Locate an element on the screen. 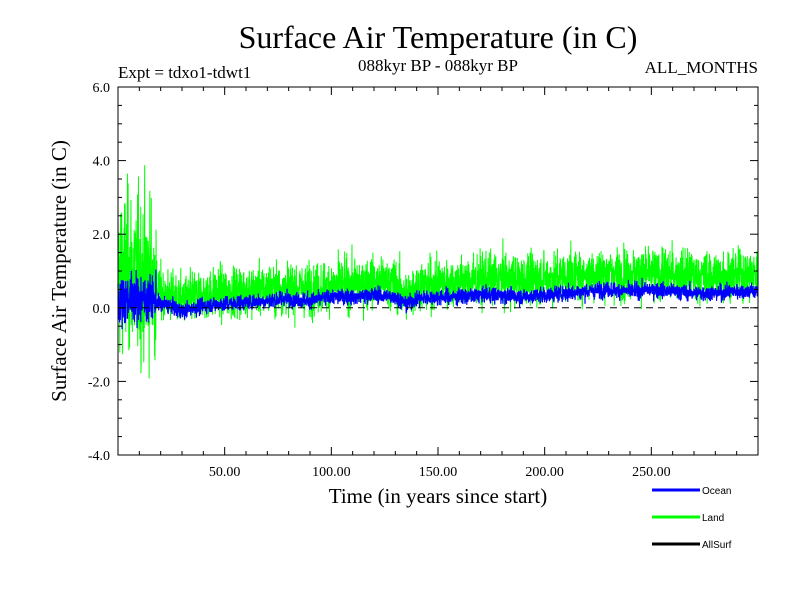 The width and height of the screenshot is (800, 600). x-tick-label: 100.00 is located at coordinates (331, 472).